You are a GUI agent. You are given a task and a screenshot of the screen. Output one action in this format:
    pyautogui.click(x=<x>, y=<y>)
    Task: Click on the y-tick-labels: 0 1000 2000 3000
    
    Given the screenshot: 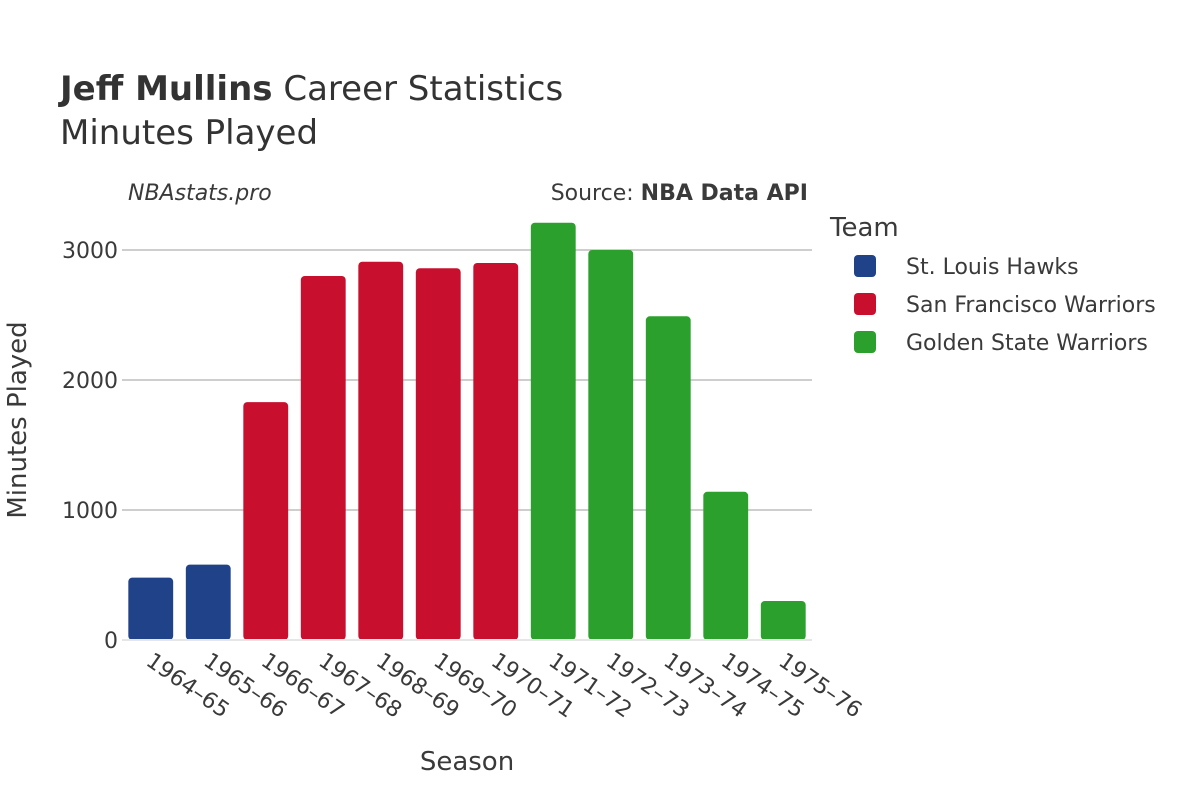 What is the action you would take?
    pyautogui.click(x=90, y=446)
    